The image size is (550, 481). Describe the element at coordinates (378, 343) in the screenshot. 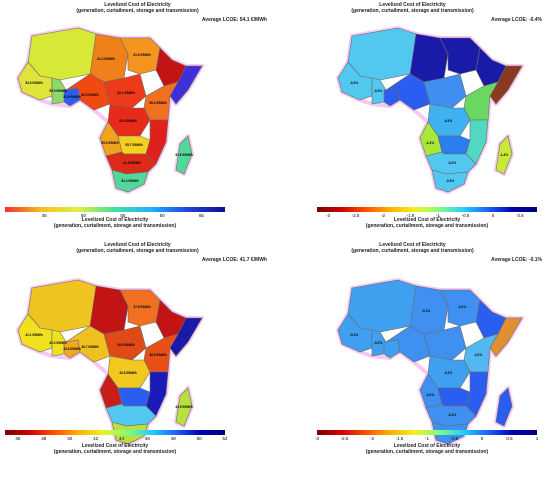

I see `region-label-wa2: -0.2%` at that location.